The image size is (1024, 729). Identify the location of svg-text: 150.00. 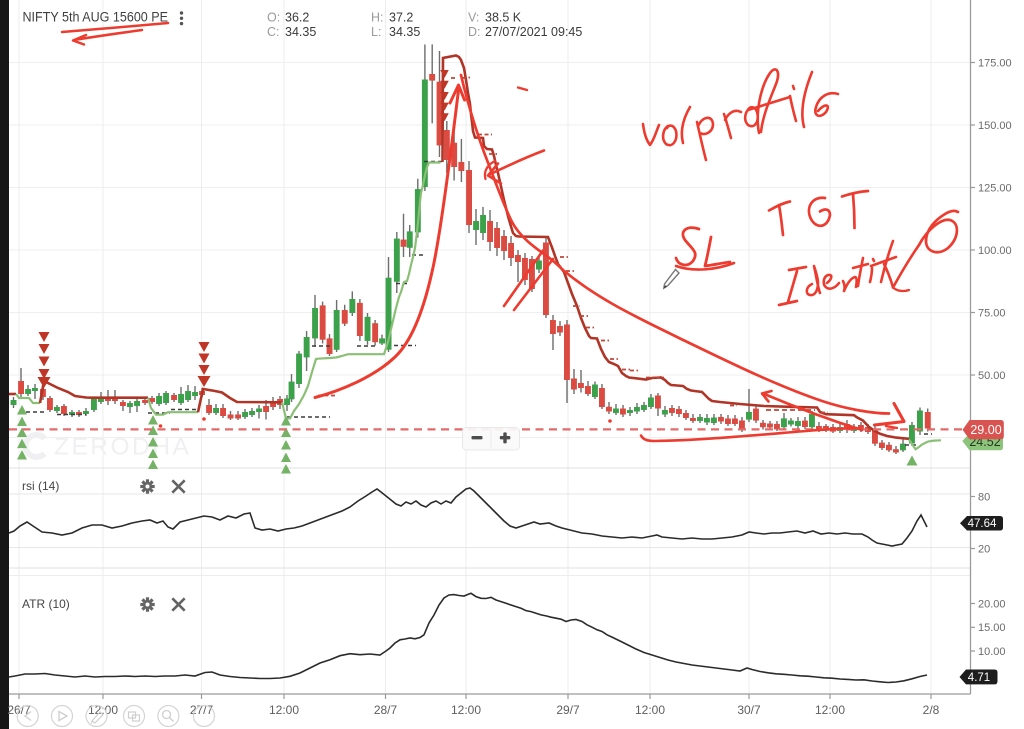
(995, 126).